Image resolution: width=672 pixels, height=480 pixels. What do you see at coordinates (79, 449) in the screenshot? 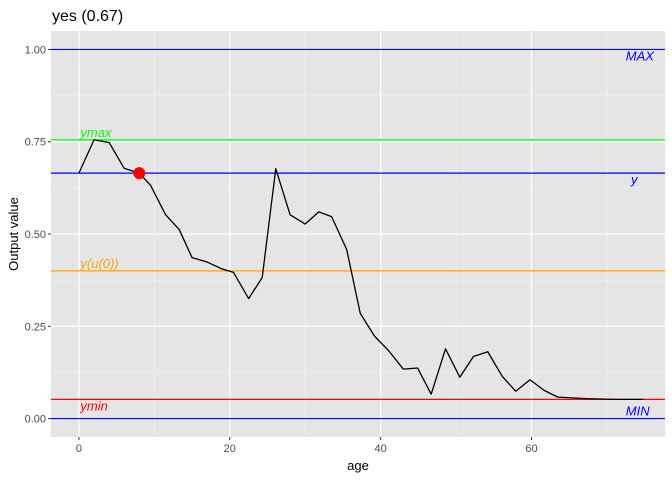
I see `x-tick-label: 0` at bounding box center [79, 449].